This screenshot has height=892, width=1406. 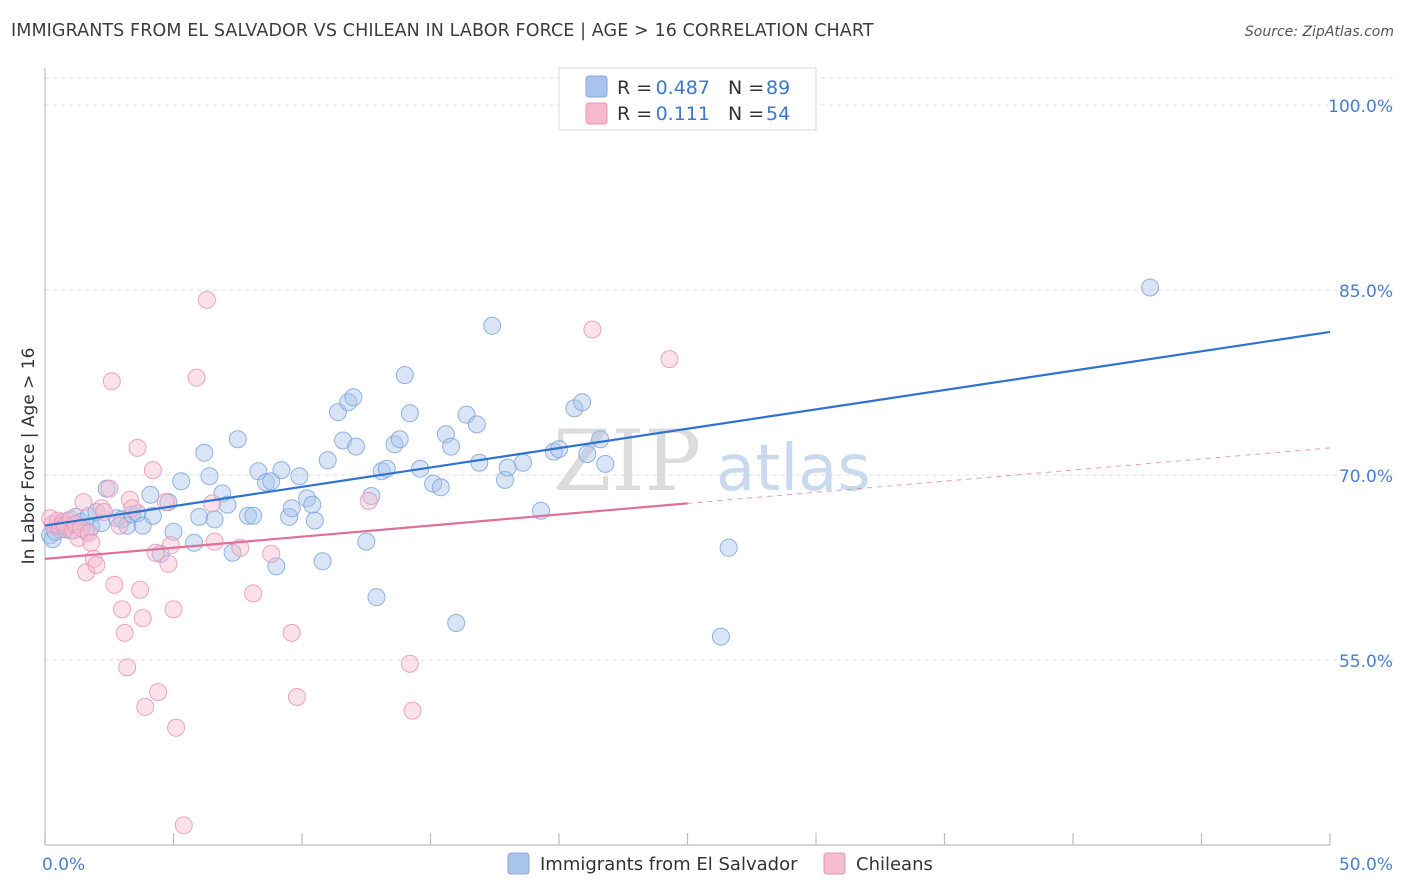 What do you see at coordinates (627, 461) in the screenshot?
I see `watermark-zip: ZIP` at bounding box center [627, 461].